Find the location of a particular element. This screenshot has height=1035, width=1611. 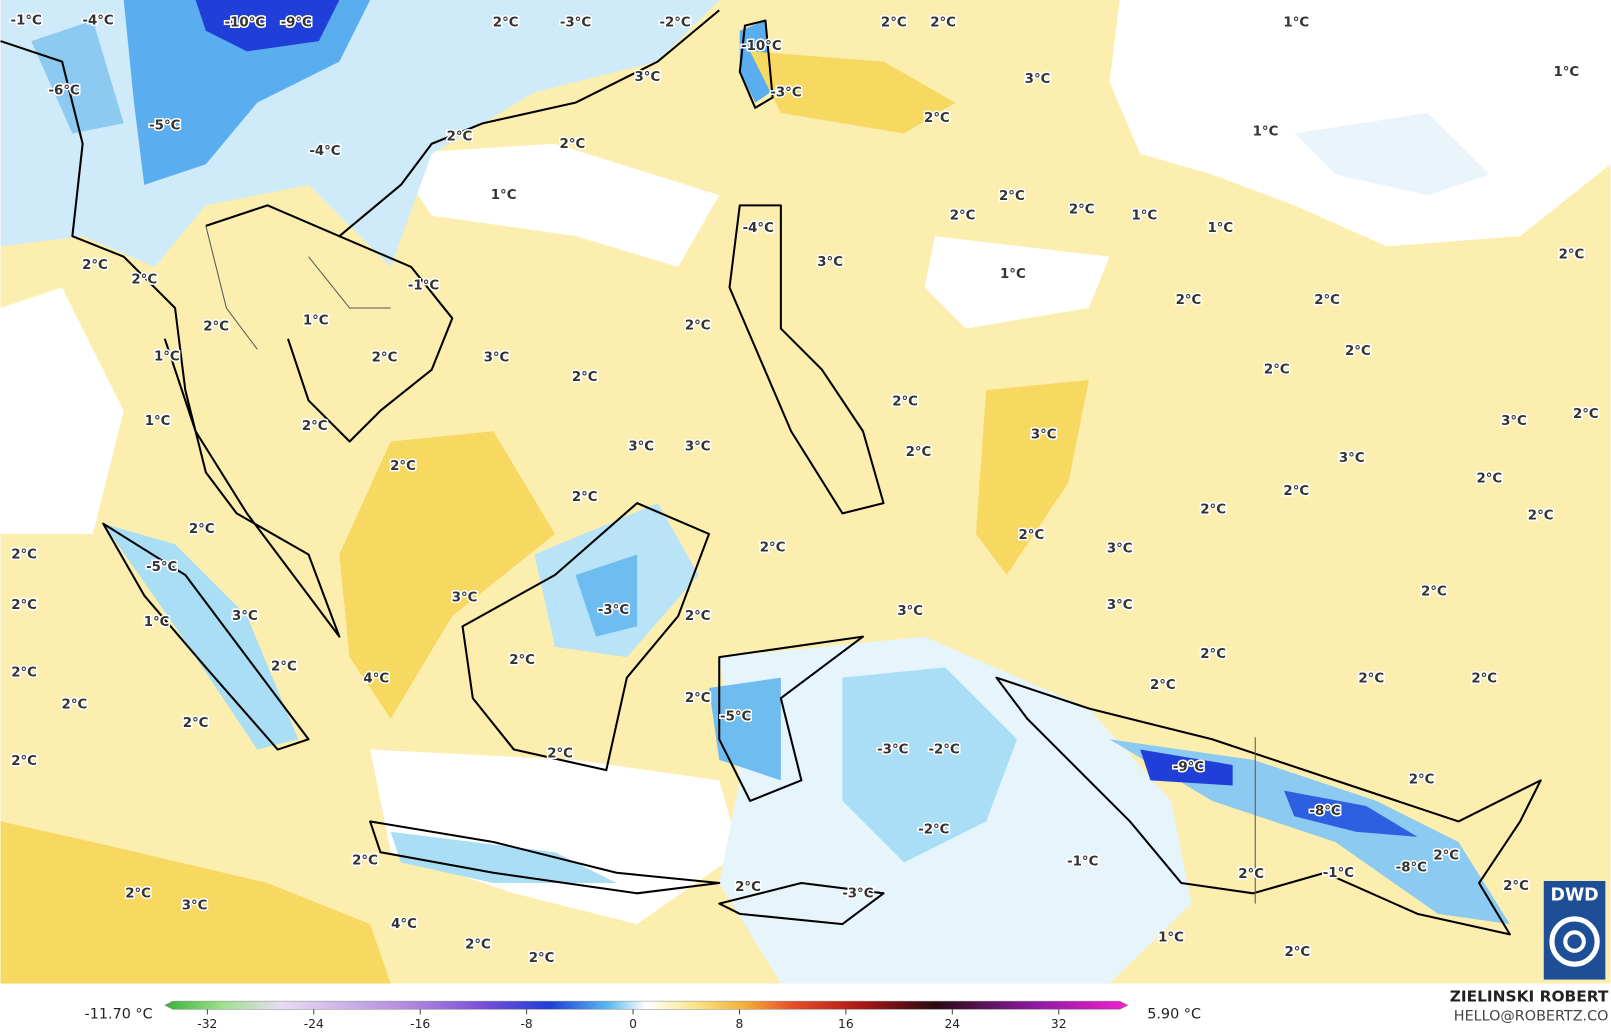

colorbar-tick-label: 16 is located at coordinates (846, 1024).